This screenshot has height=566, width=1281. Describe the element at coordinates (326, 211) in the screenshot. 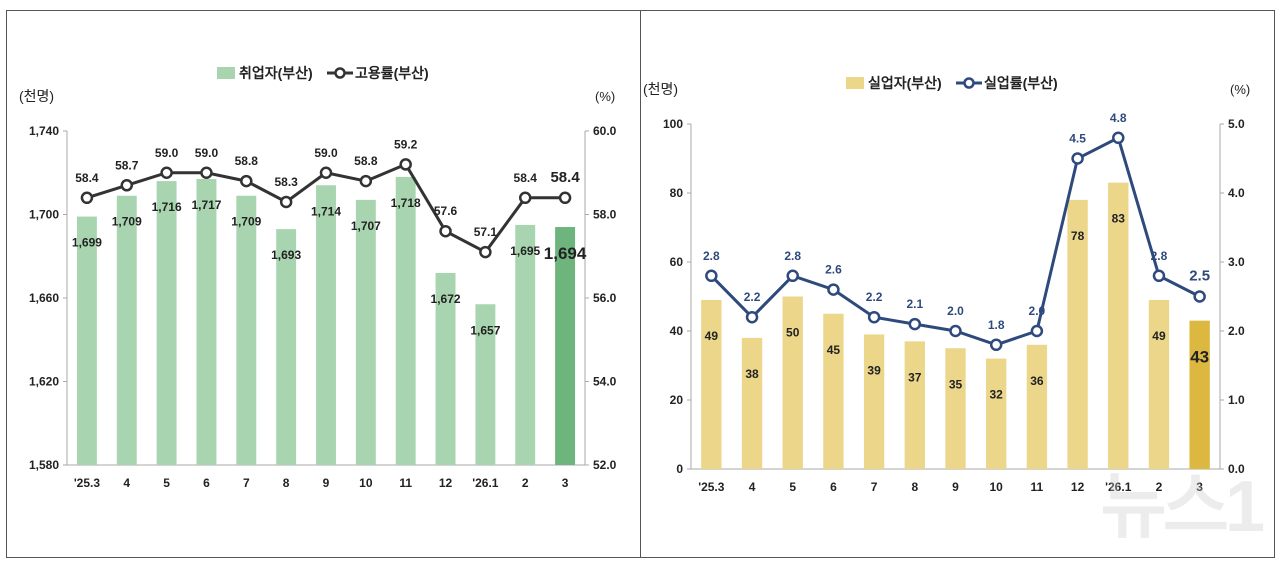

I see `bar-value-label: 1,714` at that location.